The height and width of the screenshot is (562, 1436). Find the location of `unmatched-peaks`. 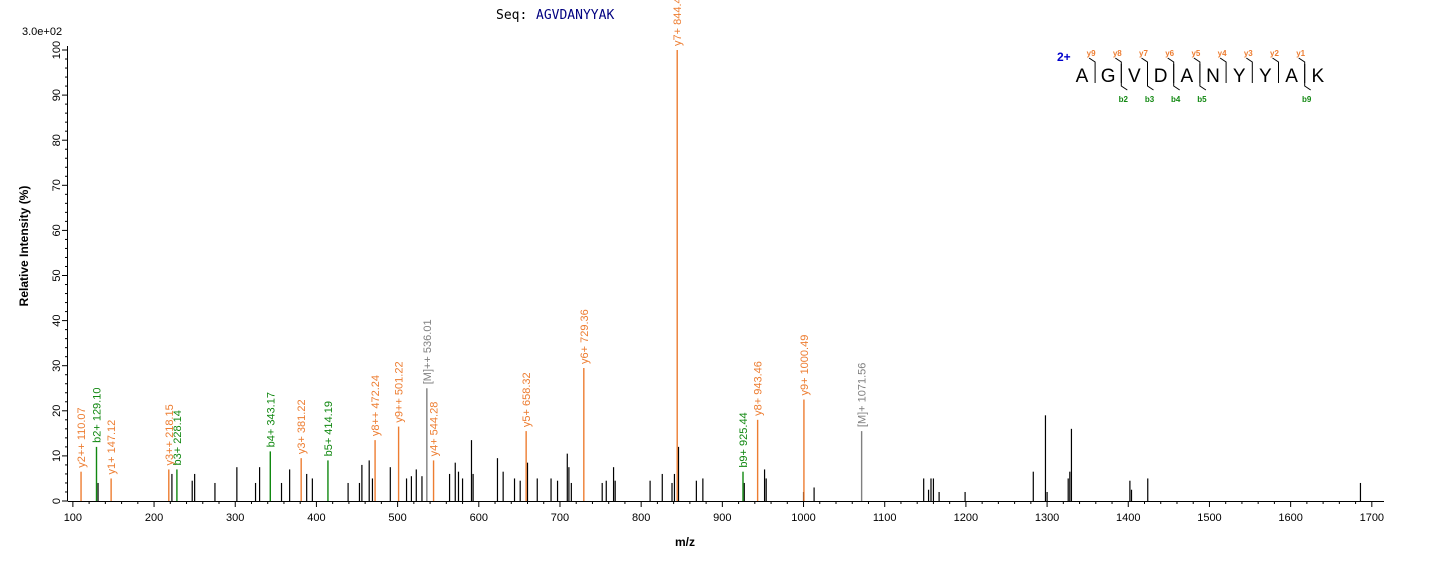

unmatched-peaks is located at coordinates (729, 458).